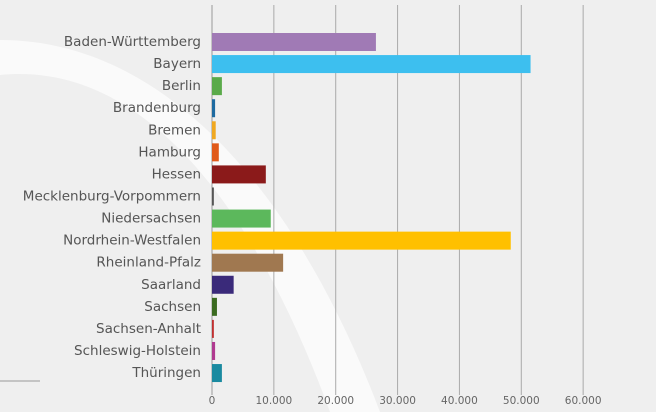 The image size is (656, 412). I want to click on y-tick-label: Hessen, so click(176, 174).